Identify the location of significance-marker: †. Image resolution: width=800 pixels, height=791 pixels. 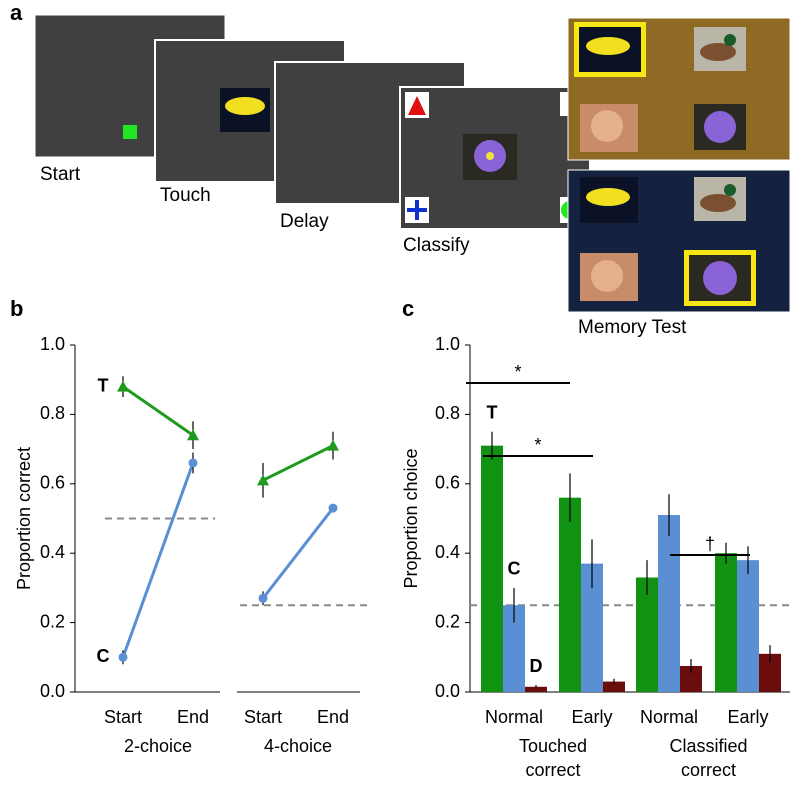
(710, 544).